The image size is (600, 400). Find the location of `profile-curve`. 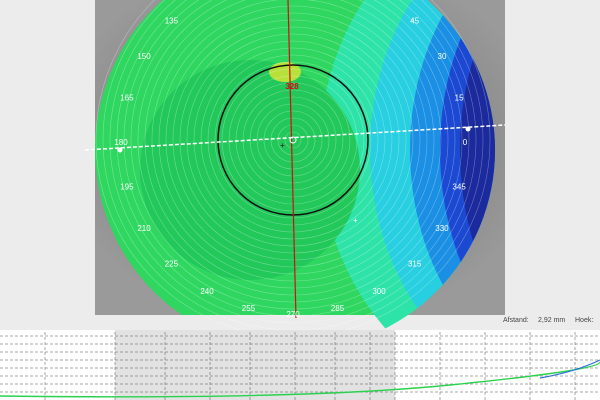

profile-curve is located at coordinates (569, 369).